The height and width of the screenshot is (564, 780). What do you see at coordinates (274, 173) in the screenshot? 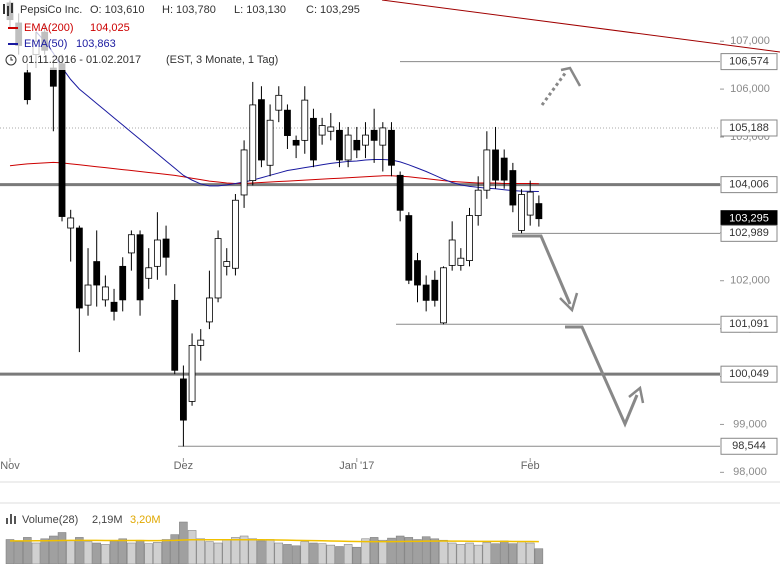
I see `ema-line` at bounding box center [274, 173].